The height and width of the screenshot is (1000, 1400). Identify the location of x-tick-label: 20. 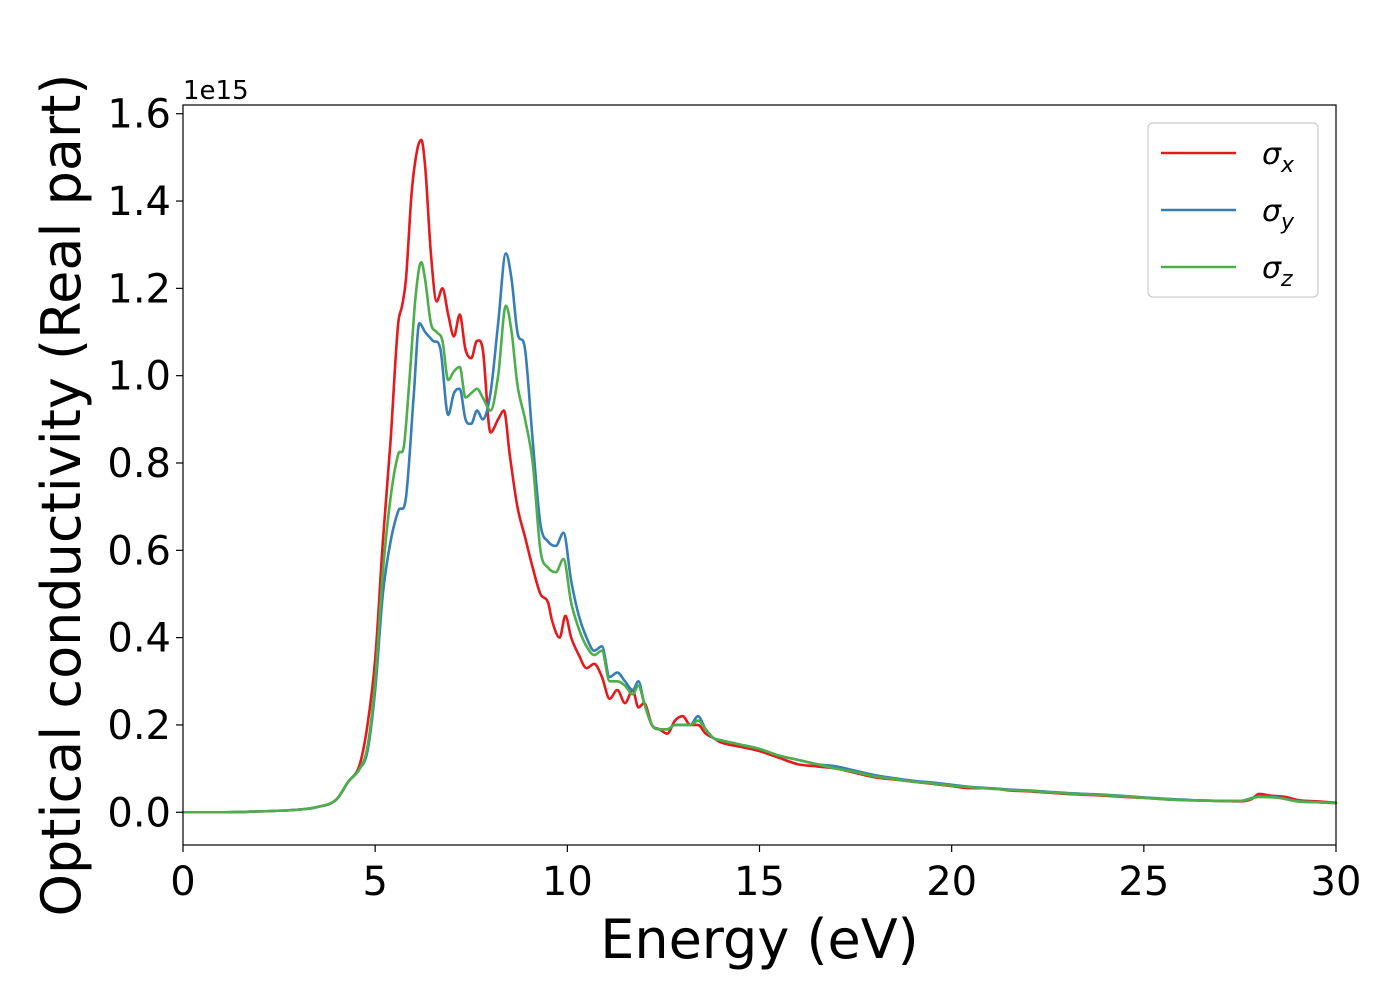
(951, 882).